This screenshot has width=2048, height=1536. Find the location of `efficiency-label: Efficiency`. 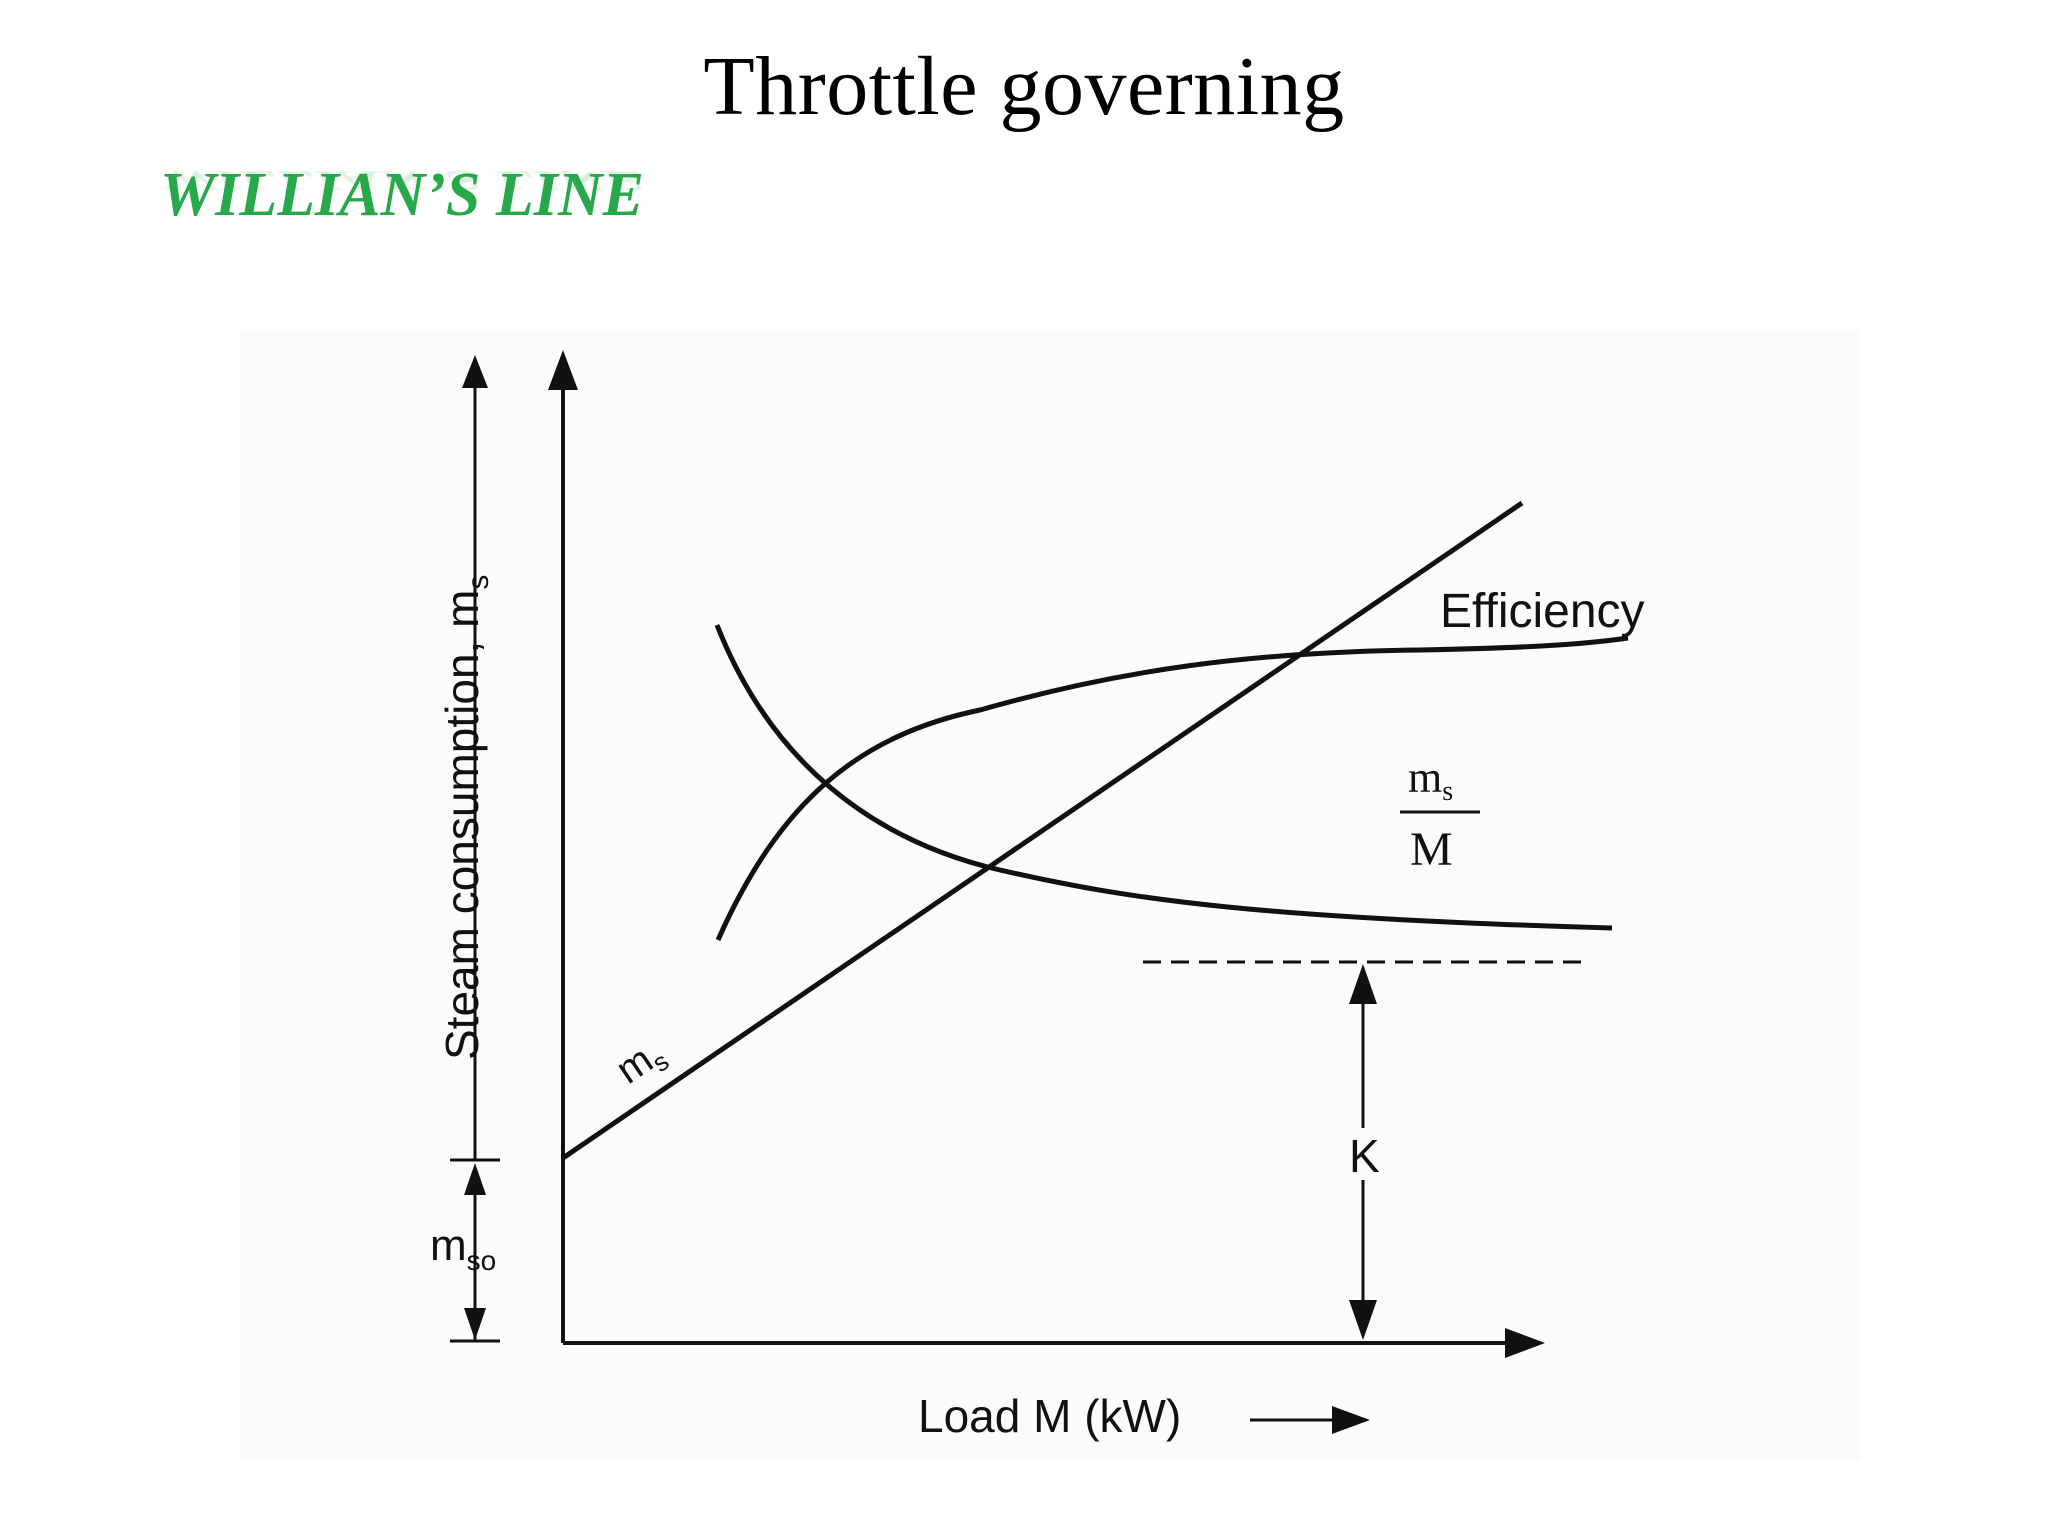

efficiency-label: Efficiency is located at coordinates (1542, 611).